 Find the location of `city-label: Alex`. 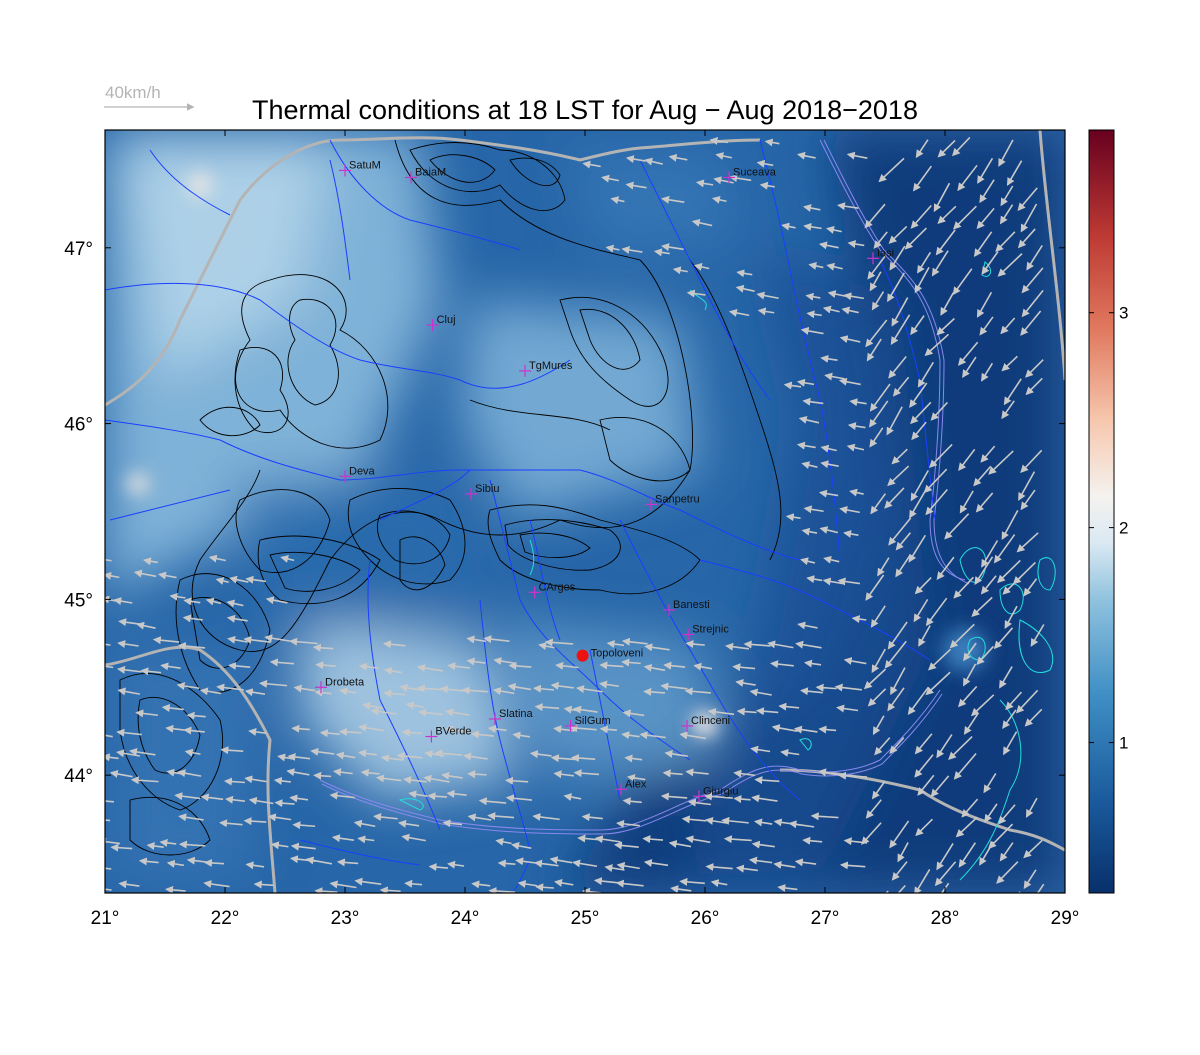

city-label: Alex is located at coordinates (636, 784).